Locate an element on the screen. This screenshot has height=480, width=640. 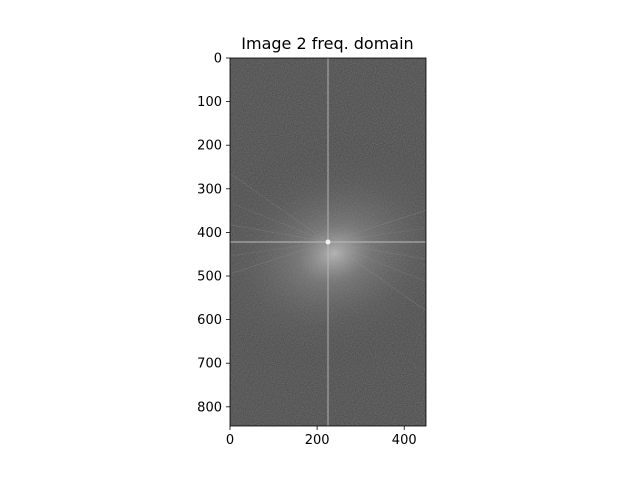
spectrum-dc-peak is located at coordinates (328, 242).